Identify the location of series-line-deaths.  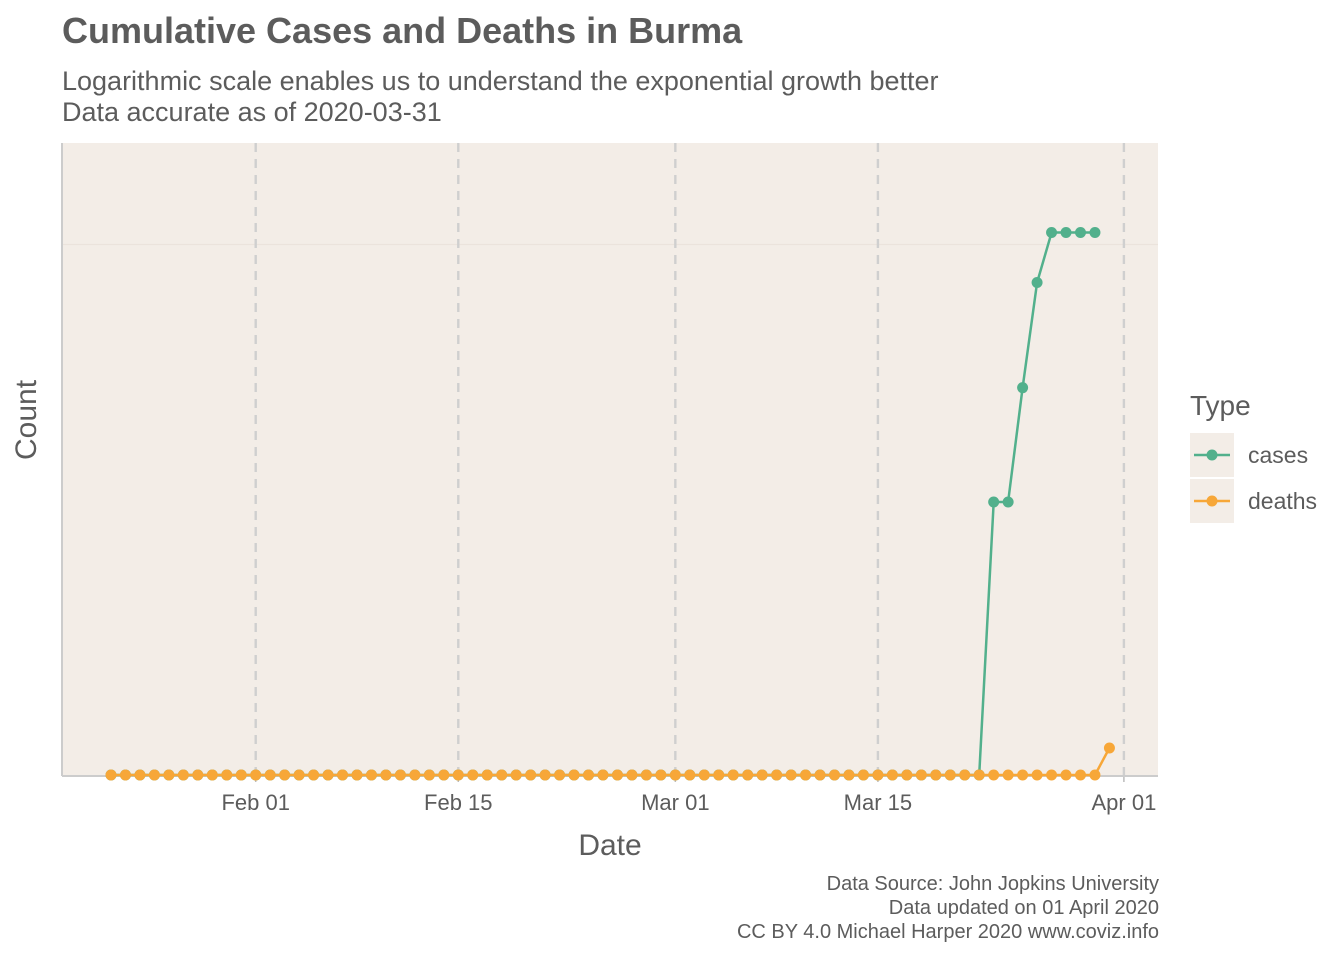
(611, 762).